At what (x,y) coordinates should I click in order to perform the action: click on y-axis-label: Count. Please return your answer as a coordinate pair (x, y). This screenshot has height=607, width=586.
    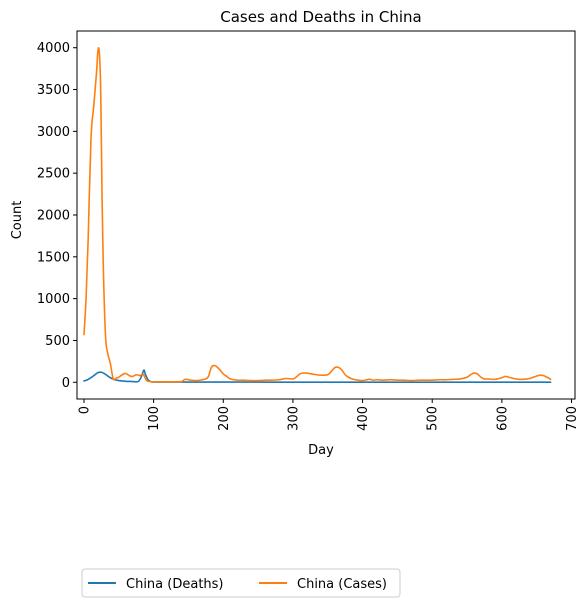
    Looking at the image, I should click on (17, 220).